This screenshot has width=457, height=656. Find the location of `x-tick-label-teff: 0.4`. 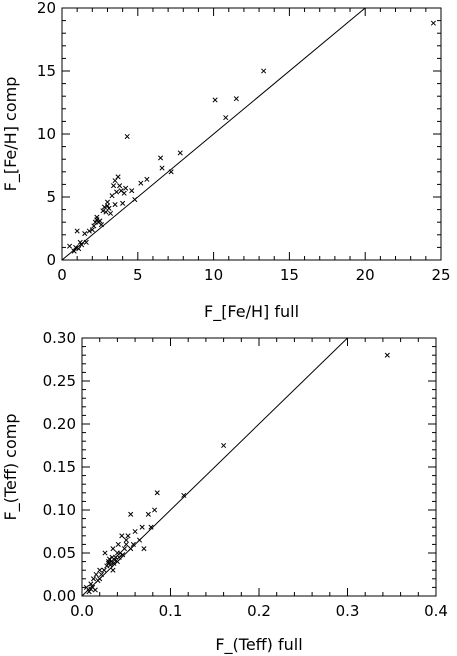

x-tick-label-teff: 0.4 is located at coordinates (436, 611).